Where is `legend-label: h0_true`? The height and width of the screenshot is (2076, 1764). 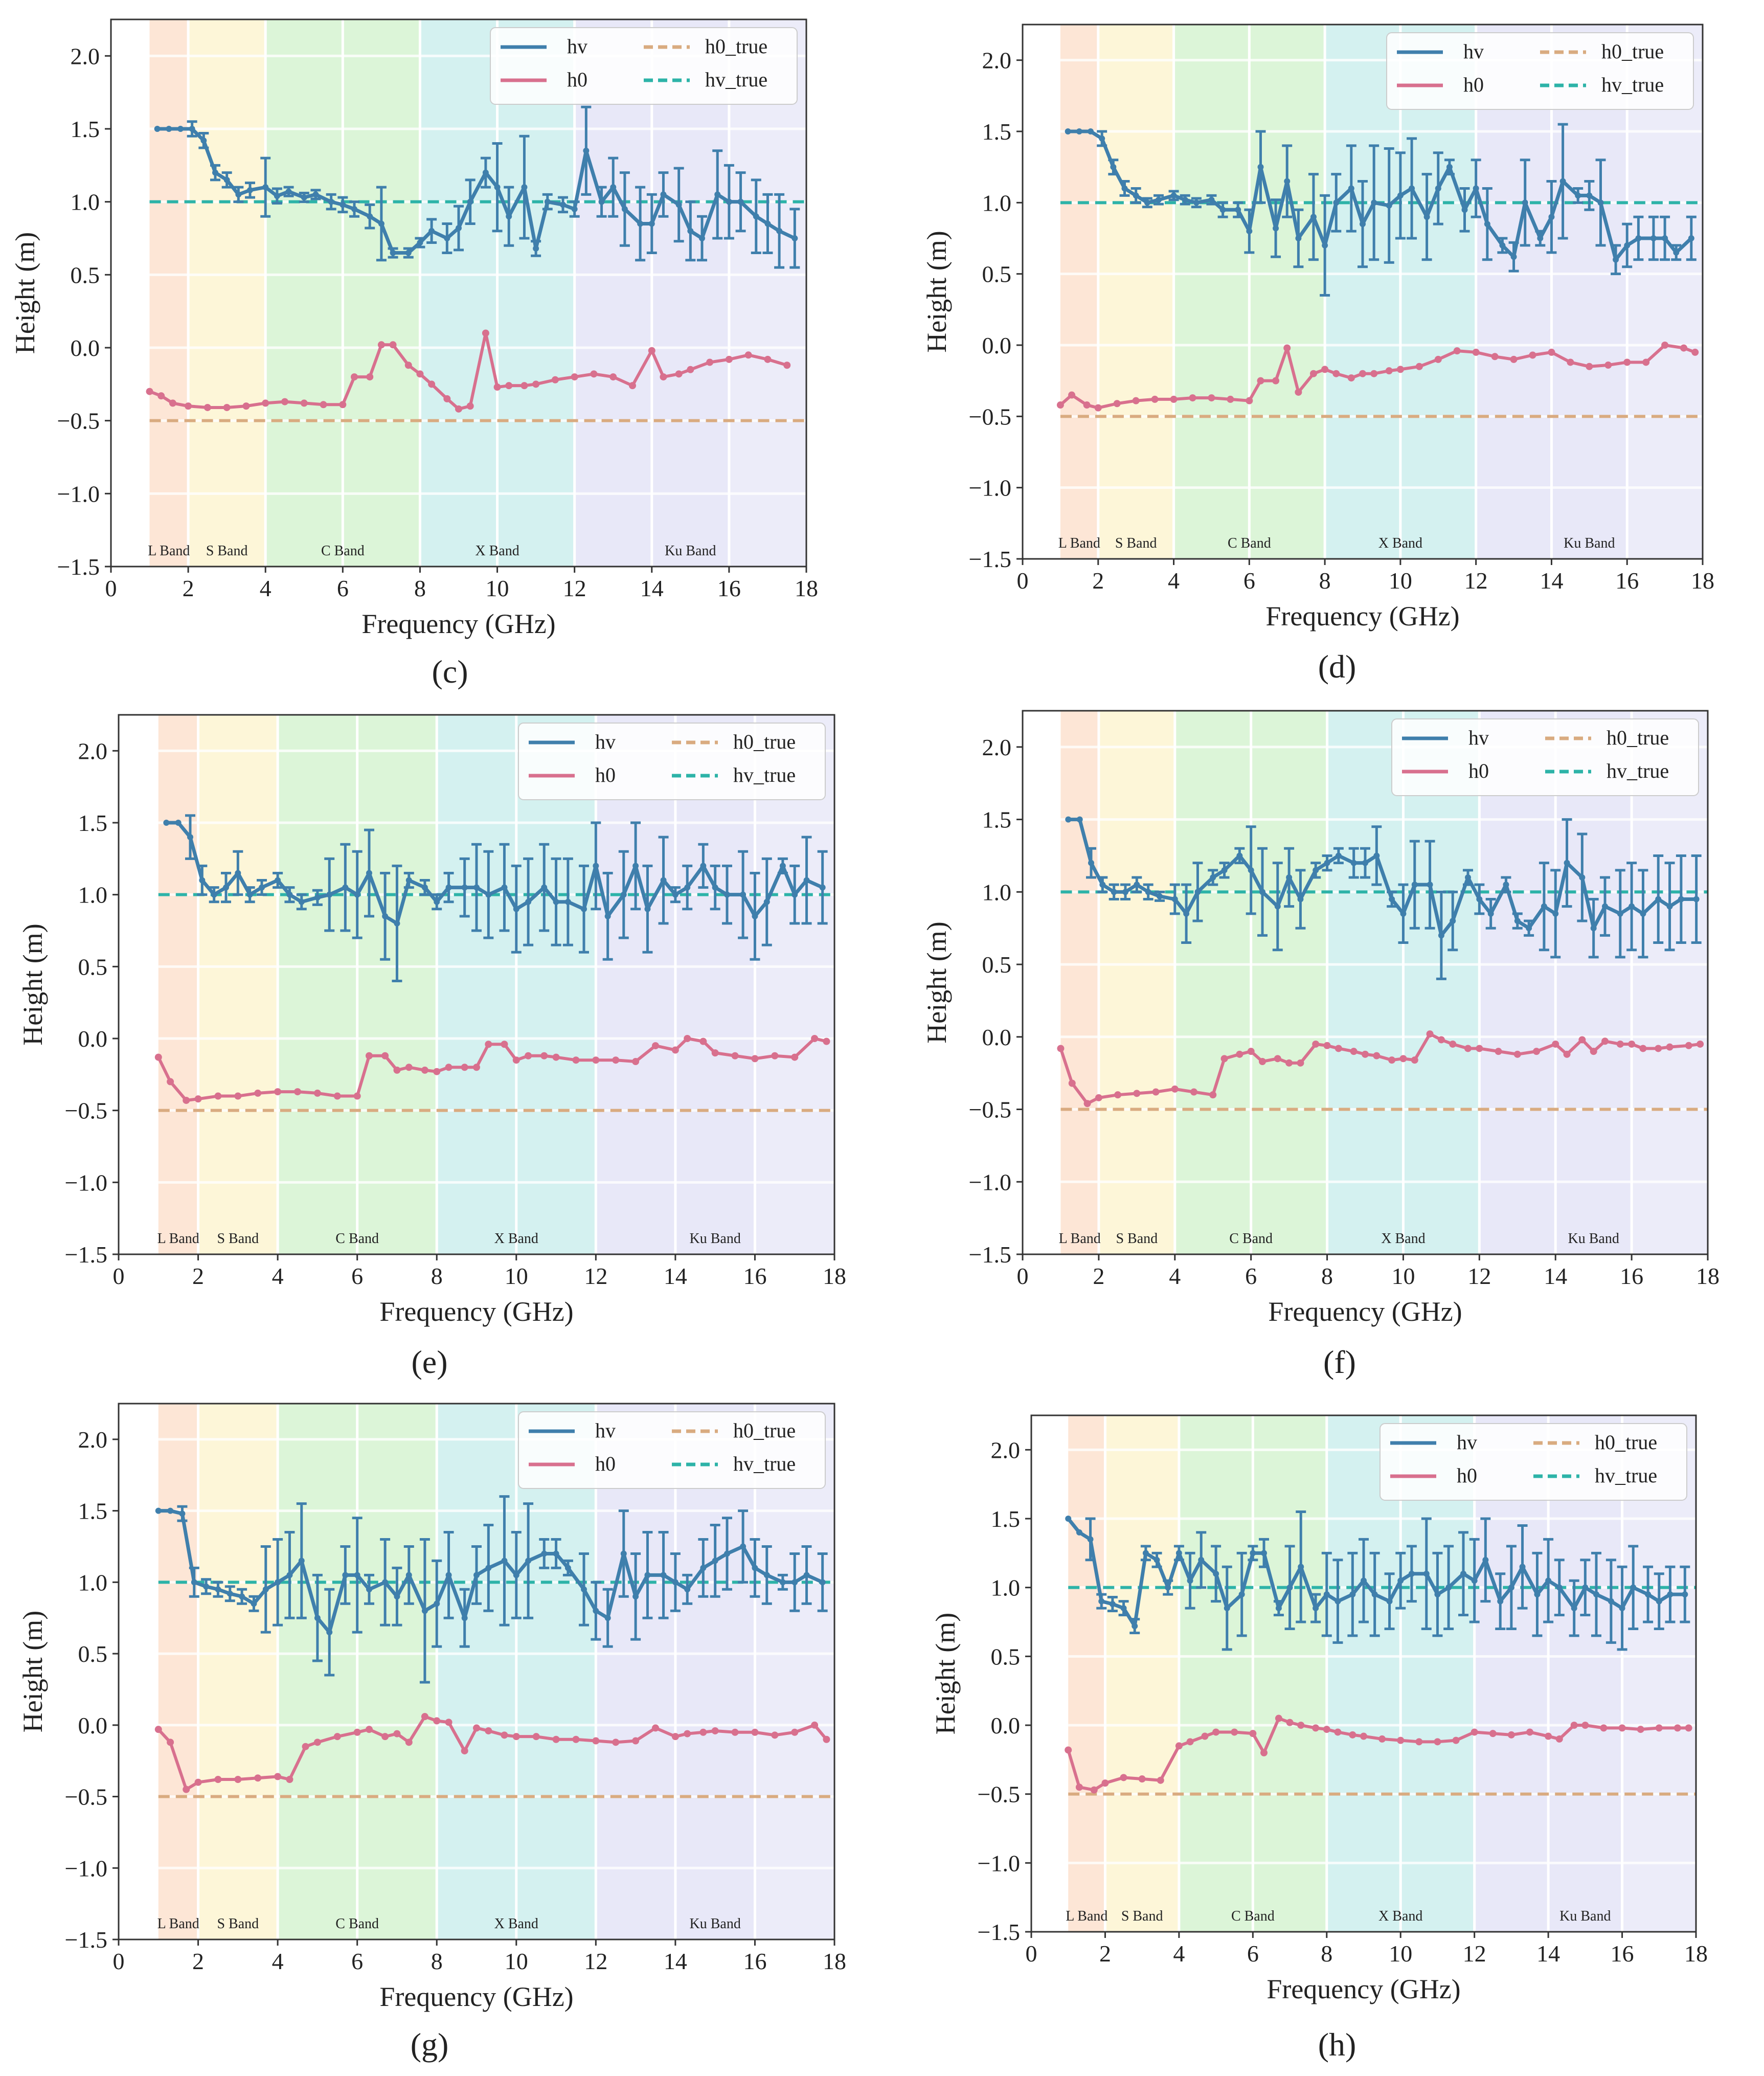 legend-label: h0_true is located at coordinates (1632, 51).